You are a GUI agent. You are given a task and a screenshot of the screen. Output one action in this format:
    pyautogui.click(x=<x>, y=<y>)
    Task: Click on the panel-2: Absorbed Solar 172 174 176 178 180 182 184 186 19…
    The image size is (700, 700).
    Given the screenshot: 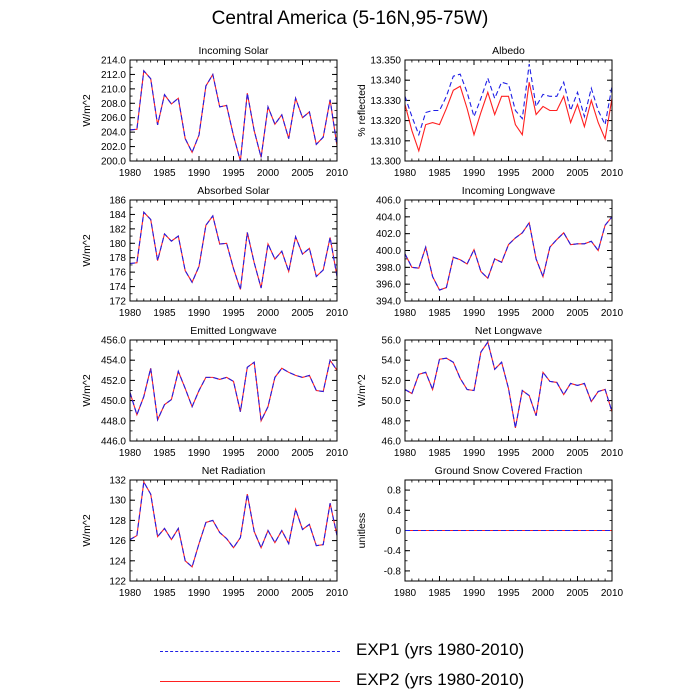 What is the action you would take?
    pyautogui.click(x=215, y=252)
    